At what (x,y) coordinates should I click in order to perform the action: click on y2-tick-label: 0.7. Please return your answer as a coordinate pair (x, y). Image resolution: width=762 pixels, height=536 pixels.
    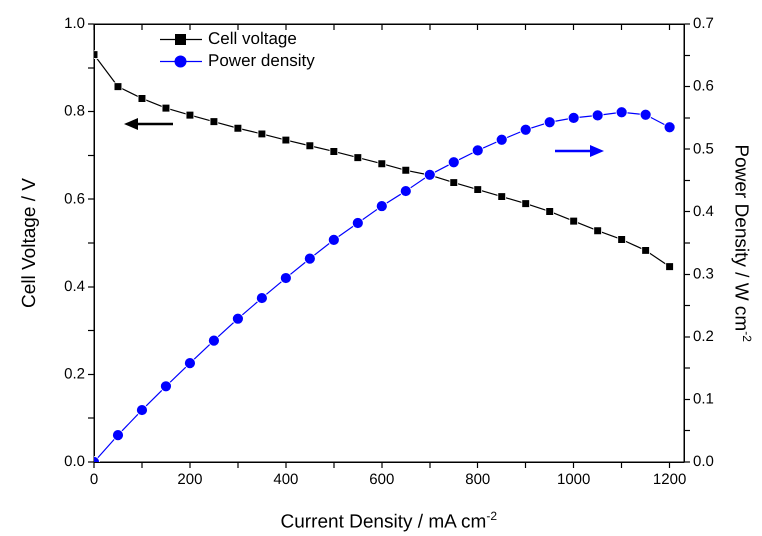
    Looking at the image, I should click on (703, 23).